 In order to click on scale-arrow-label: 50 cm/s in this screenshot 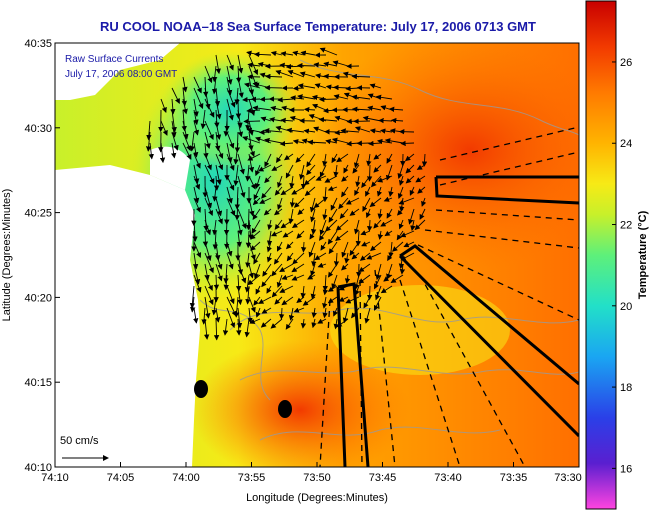, I will do `click(79, 441)`.